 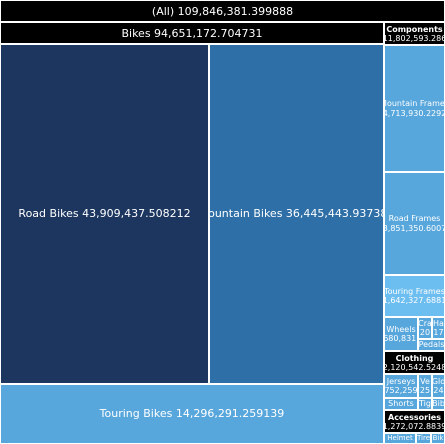 I want to click on road-bikes-tile-label: Road Bikes 43,909,437.508212, so click(x=104, y=213).